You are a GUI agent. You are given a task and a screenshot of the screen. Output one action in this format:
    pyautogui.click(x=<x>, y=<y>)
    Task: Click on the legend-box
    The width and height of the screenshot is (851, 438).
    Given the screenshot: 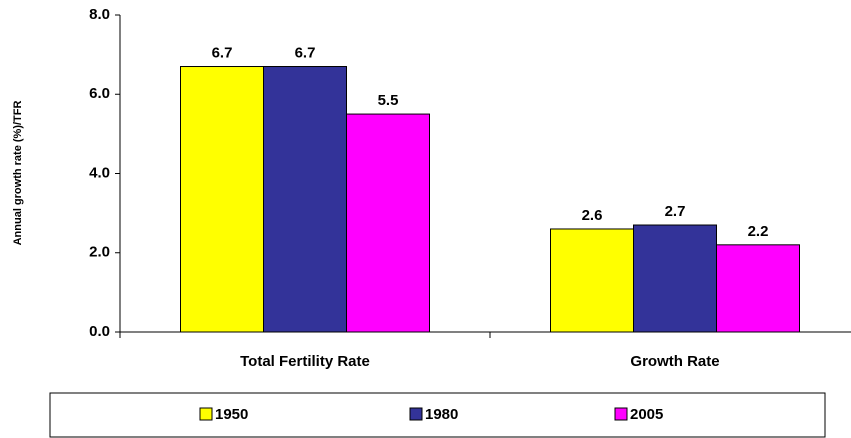 What is the action you would take?
    pyautogui.click(x=437, y=415)
    